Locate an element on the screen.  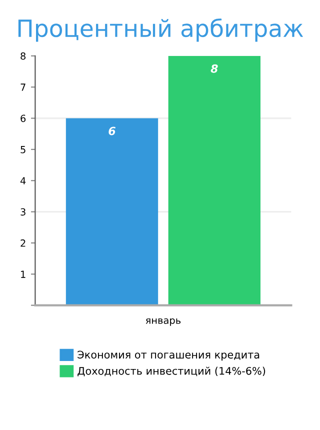
y-tick-label: 5 is located at coordinates (23, 150).